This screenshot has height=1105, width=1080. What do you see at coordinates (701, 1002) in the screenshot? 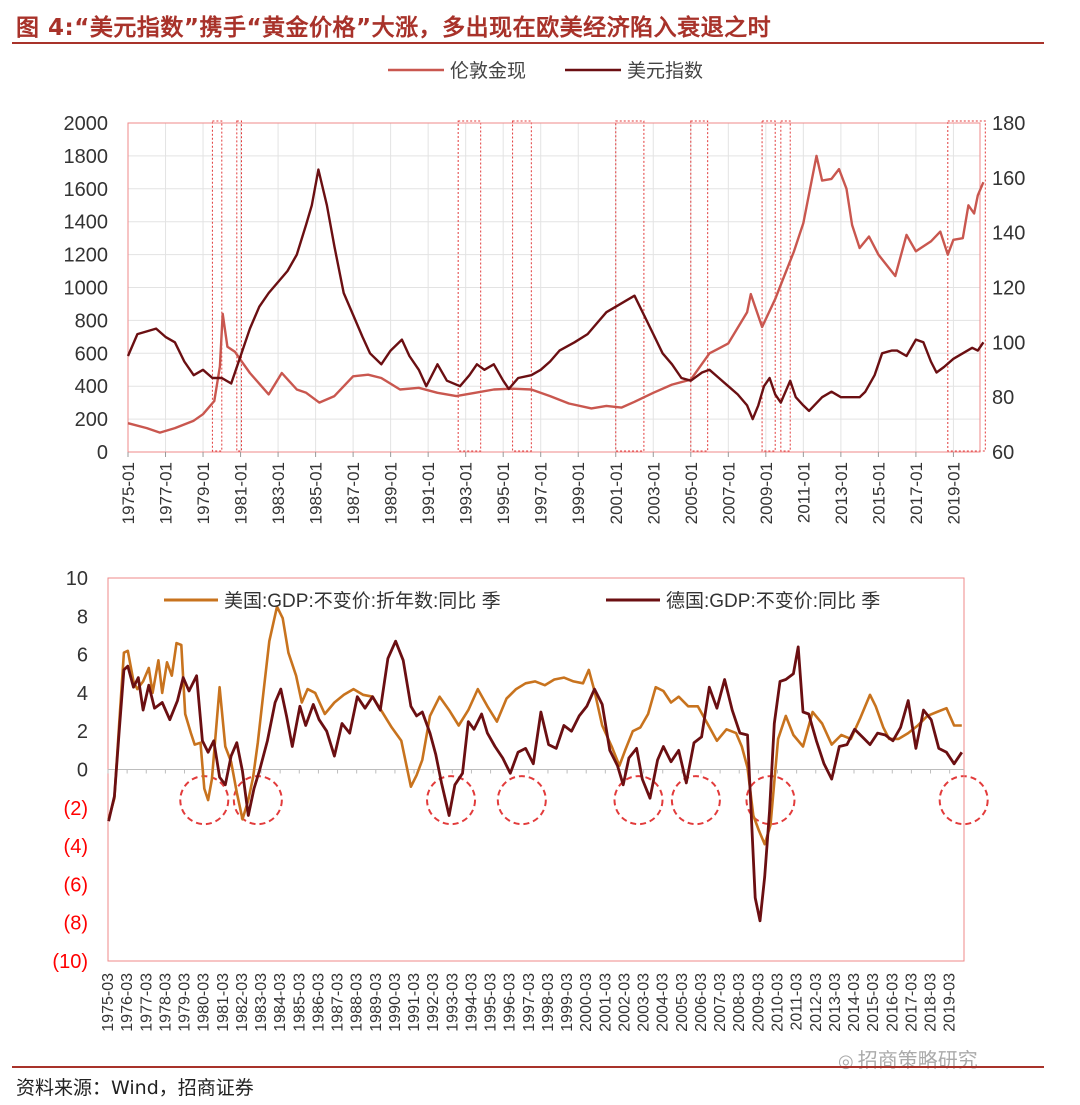
I see `x-tick-label: 2006-03` at bounding box center [701, 1002].